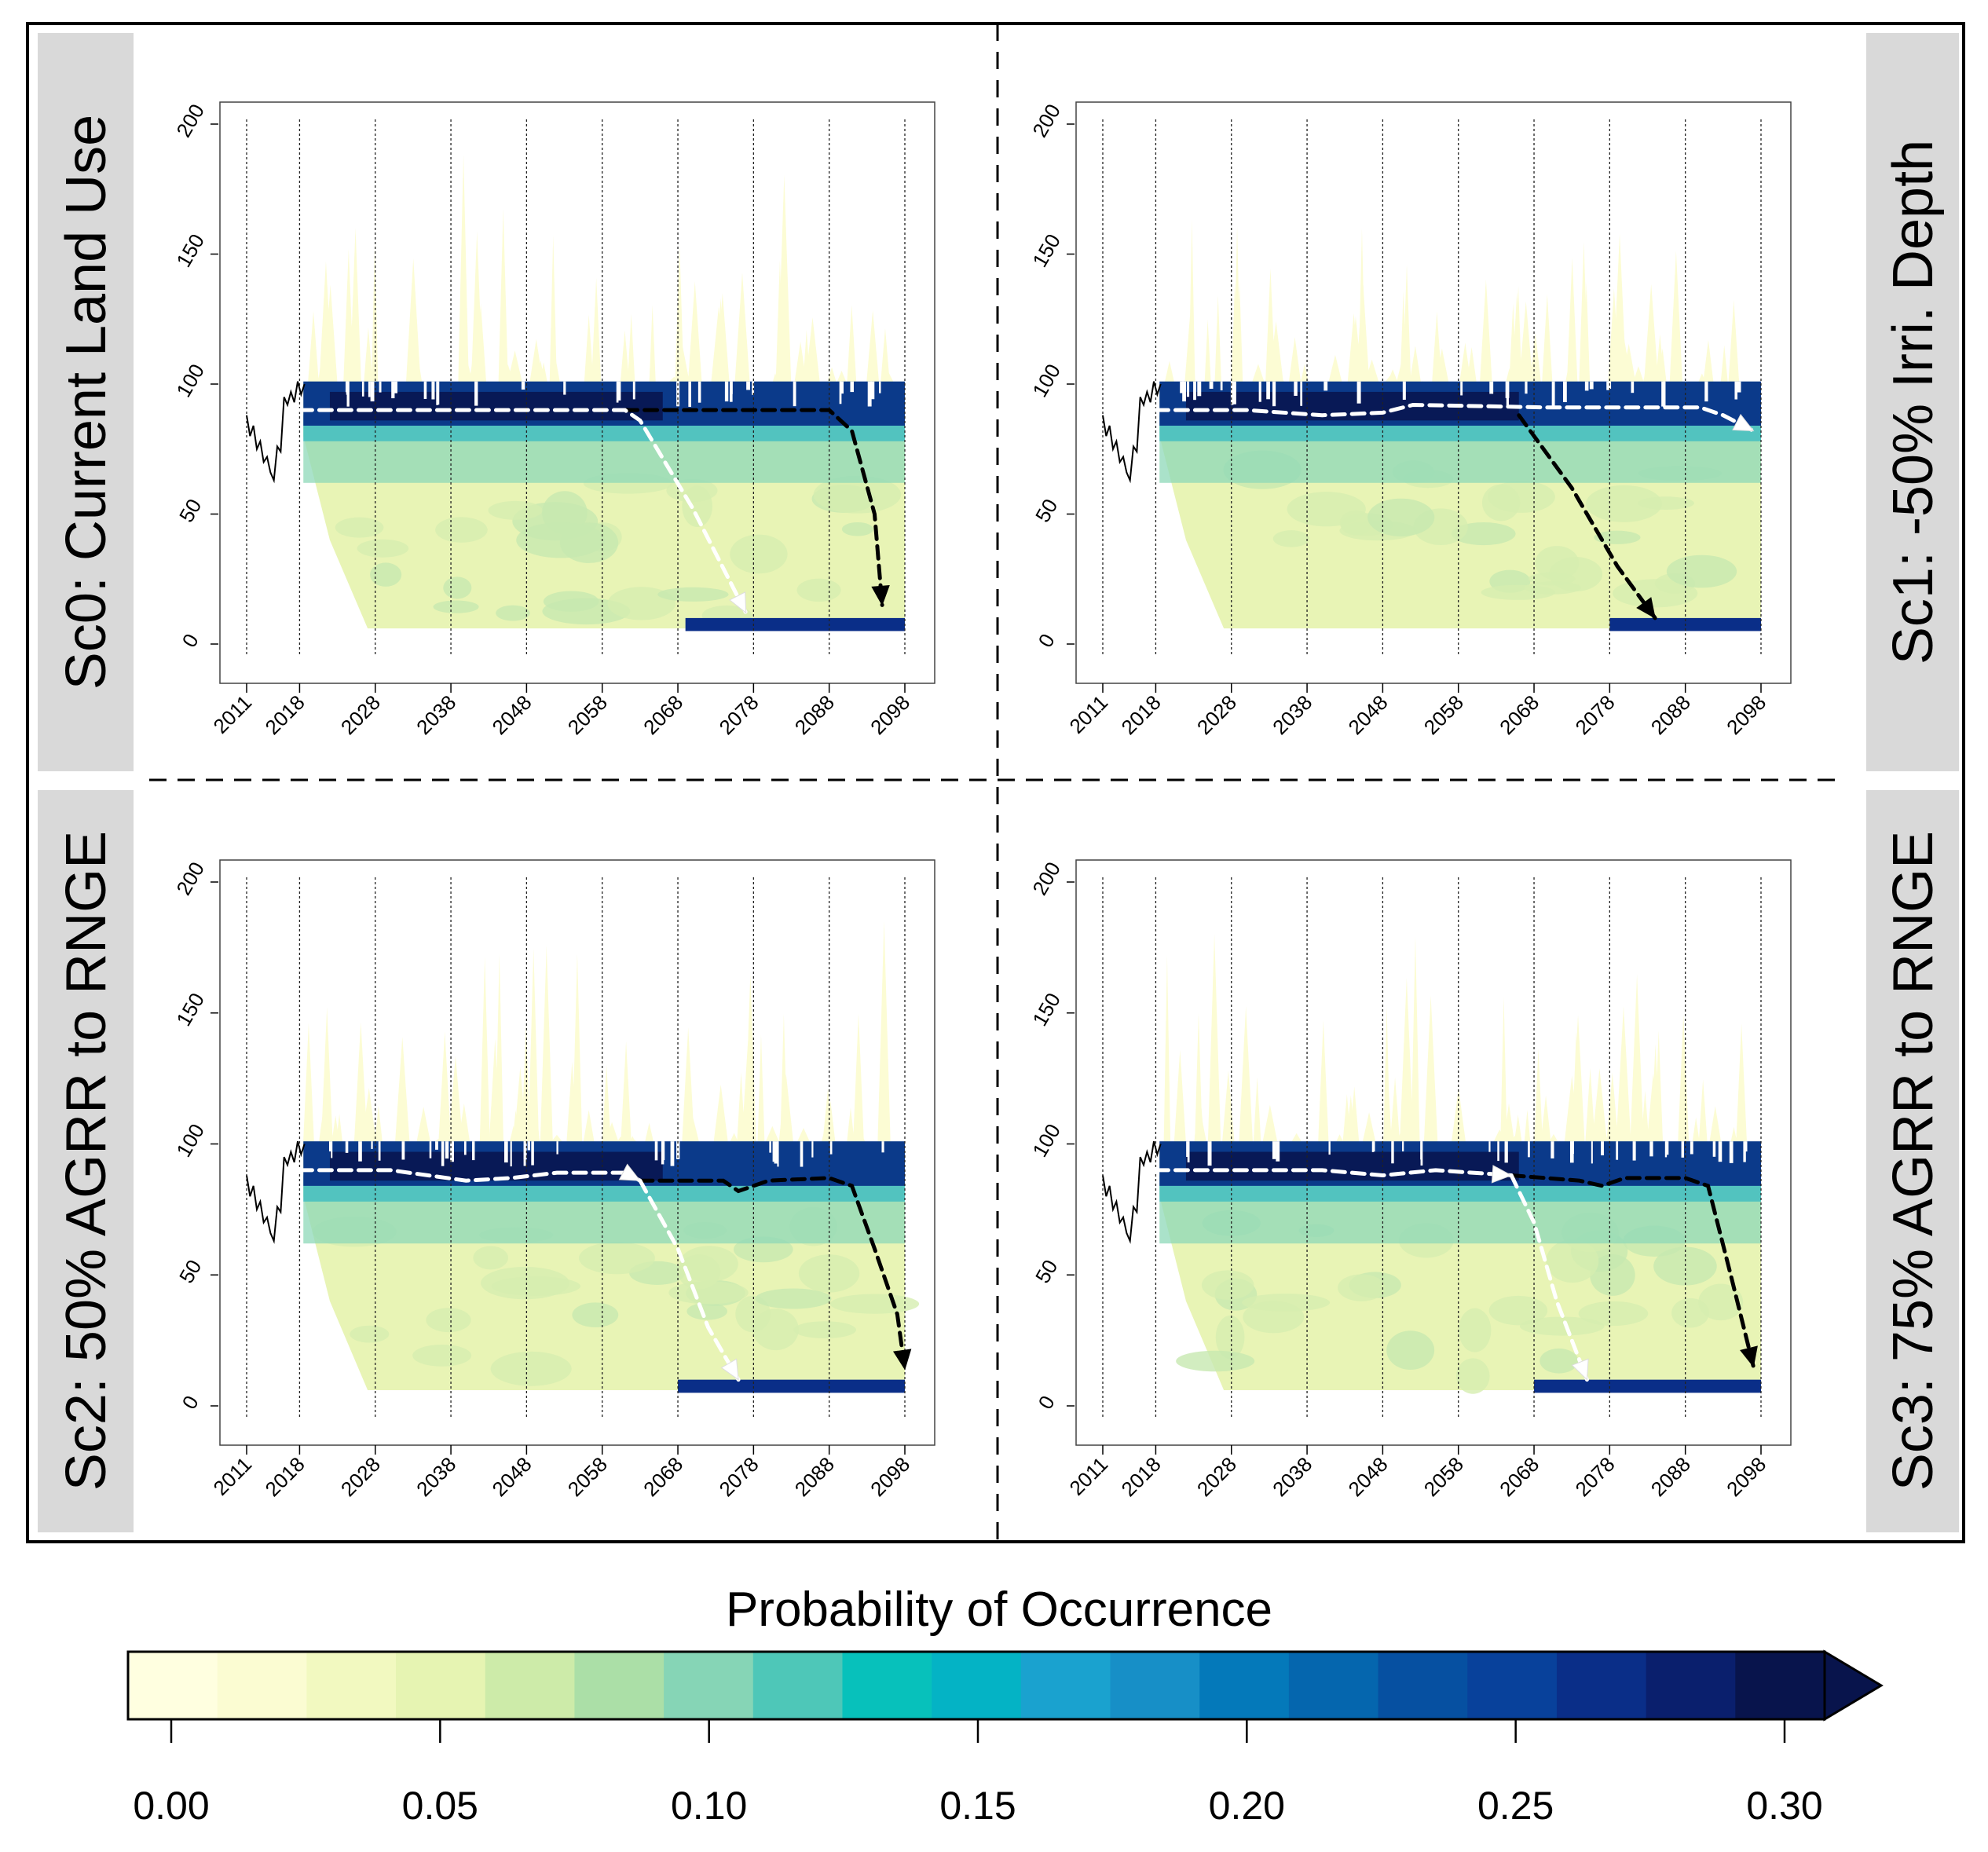 The height and width of the screenshot is (1852, 1988). I want to click on x-tick-label: 2098, so click(1746, 714).